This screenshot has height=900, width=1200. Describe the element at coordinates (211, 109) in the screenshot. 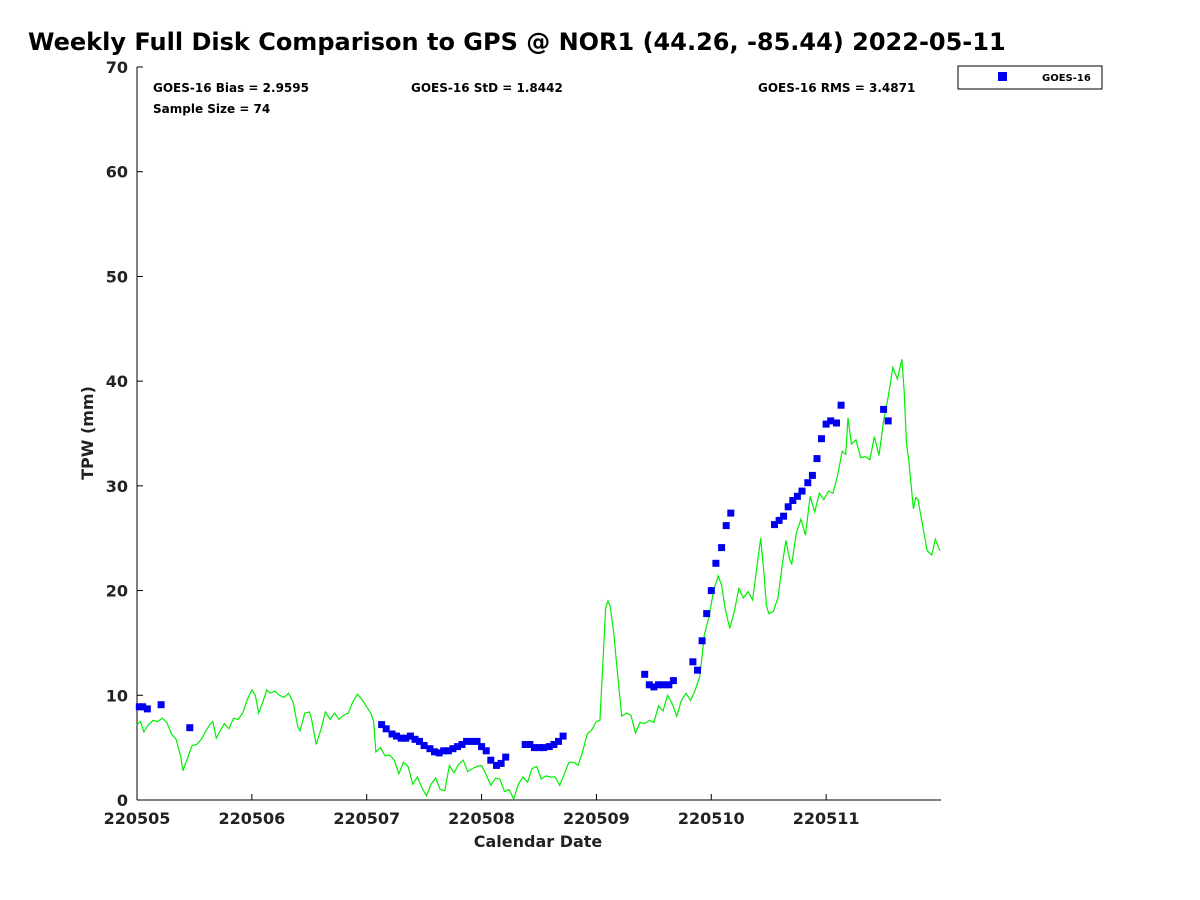

I see `sample-size-stat: Sample Size = 74` at that location.